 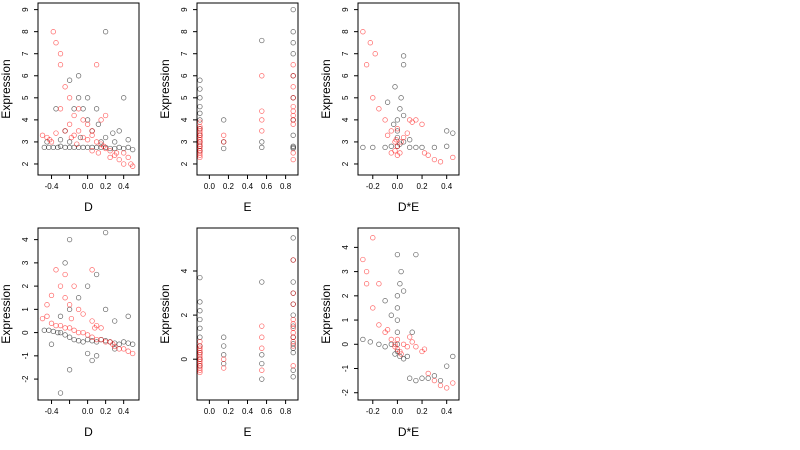 I want to click on x-tick-label: -0.4, so click(x=52, y=186).